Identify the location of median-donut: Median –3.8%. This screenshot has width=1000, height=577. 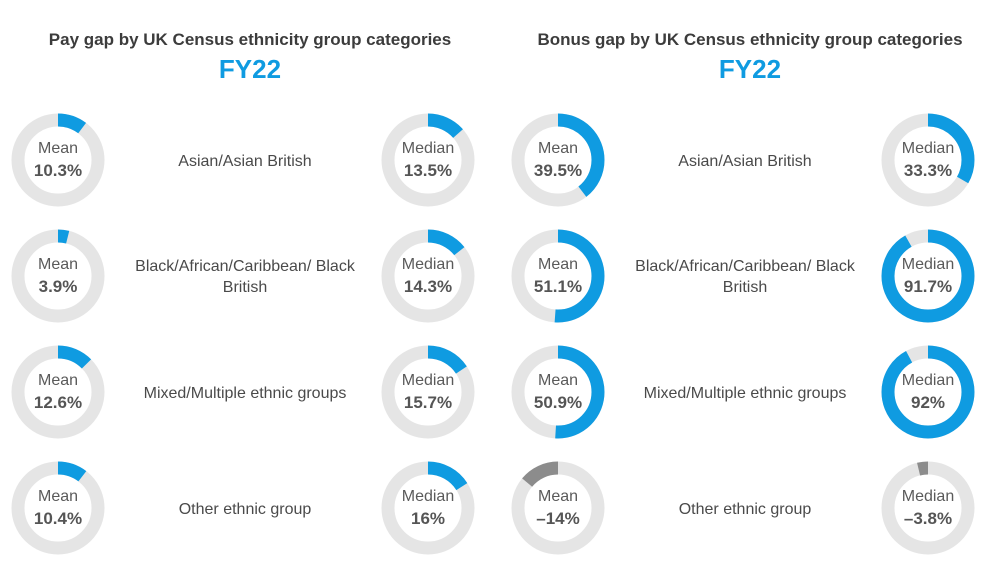
(928, 508).